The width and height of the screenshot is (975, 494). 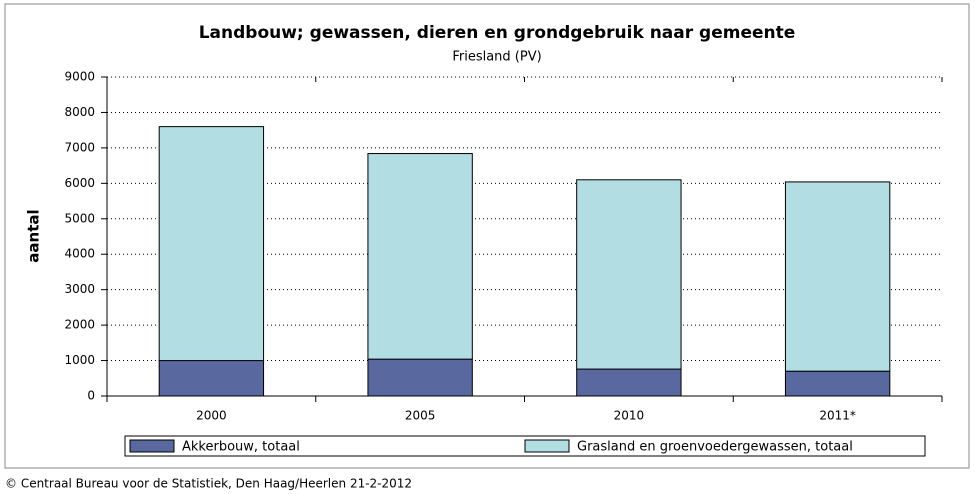 I want to click on y-tick-label: 6000, so click(x=79, y=183).